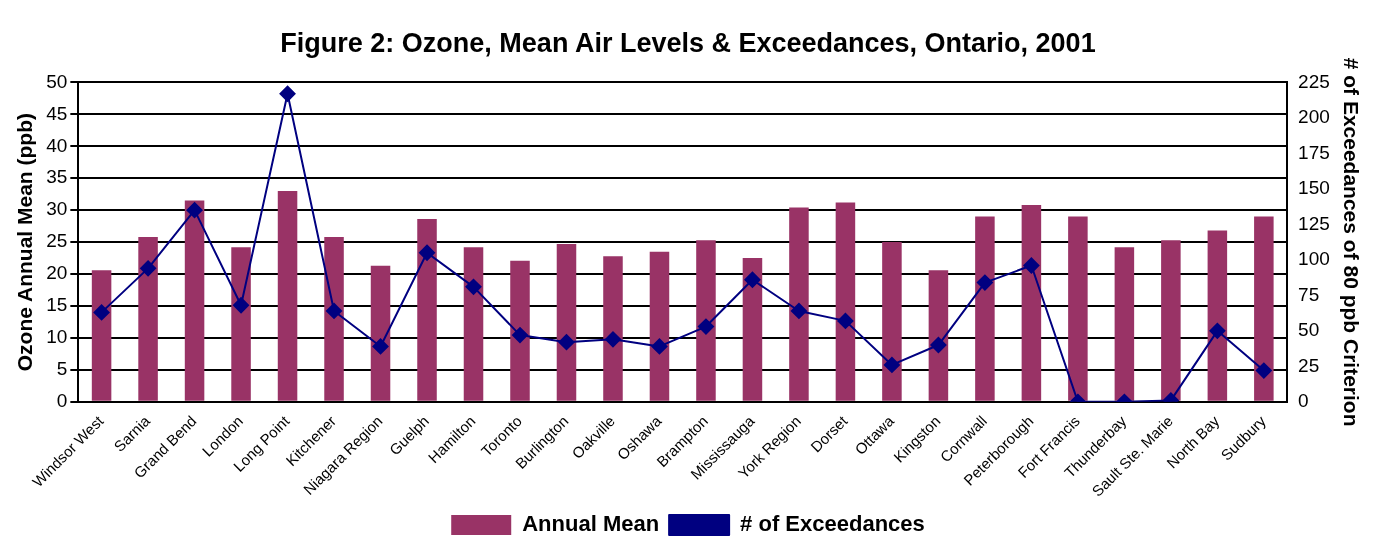 This screenshot has width=1376, height=546. Describe the element at coordinates (57, 273) in the screenshot. I see `y-tick-label: 20` at that location.